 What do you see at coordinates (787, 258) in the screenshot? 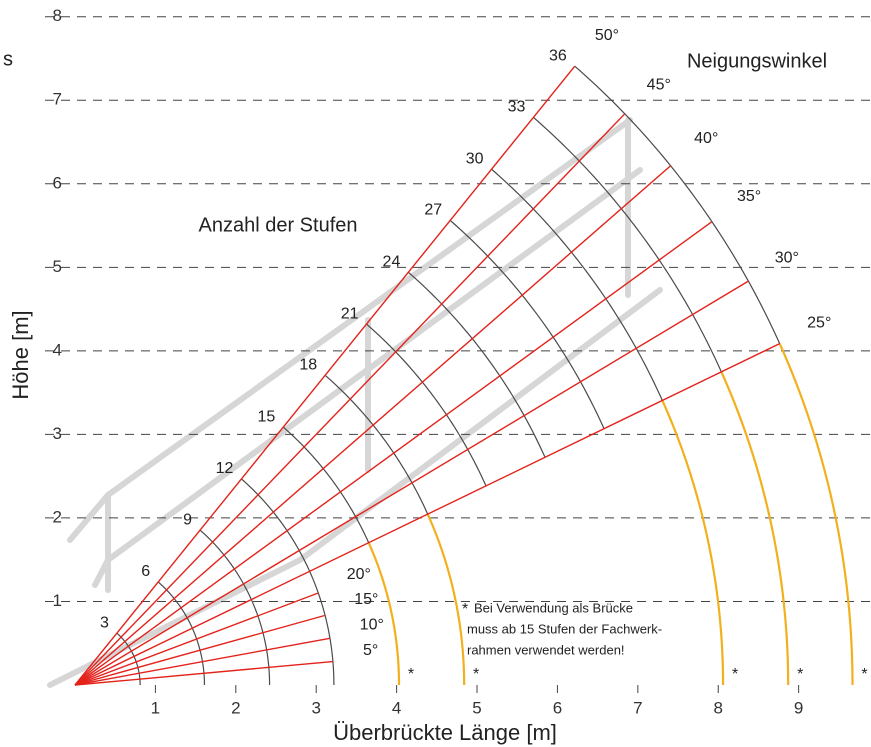
I see `angle-label: 30°` at bounding box center [787, 258].